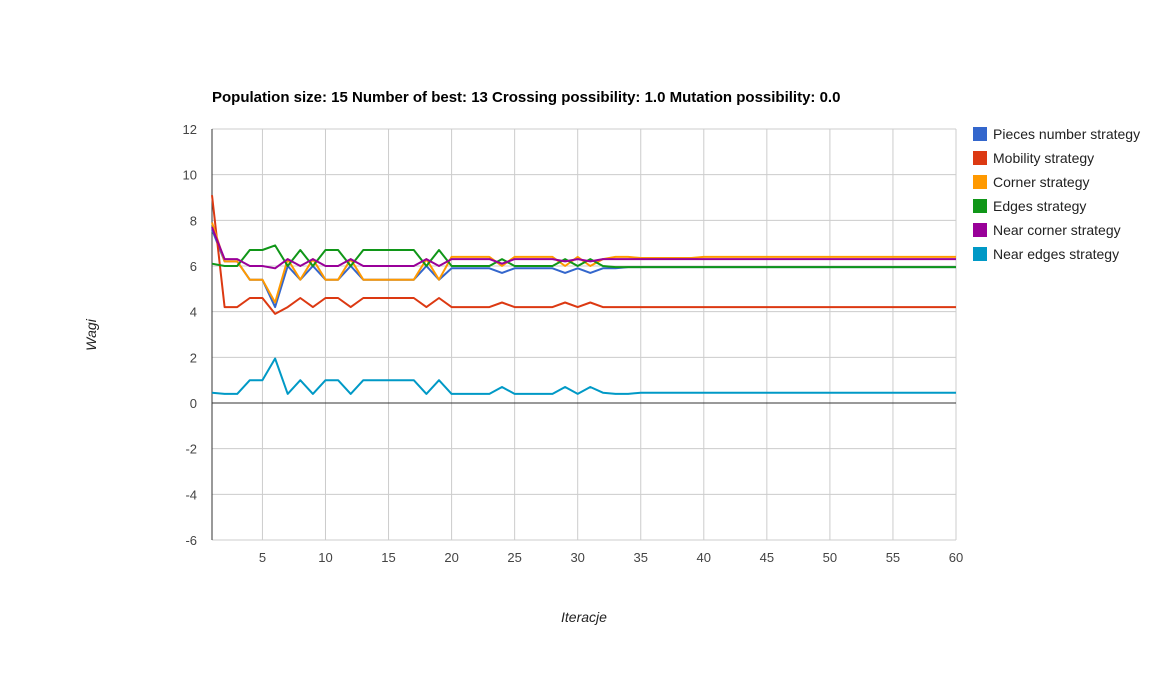 The image size is (1169, 674). I want to click on x-tick-label: 15, so click(388, 557).